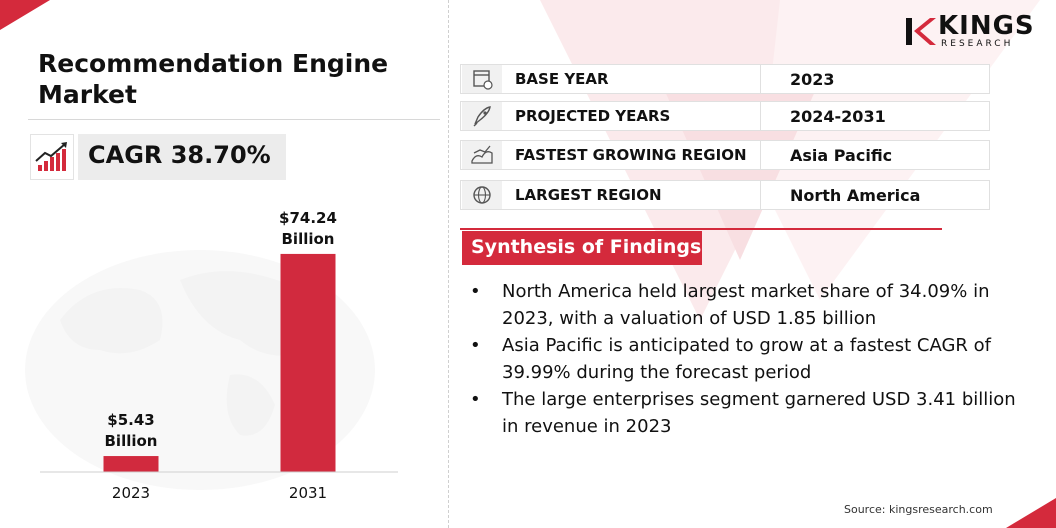 The image size is (1056, 528). What do you see at coordinates (131, 464) in the screenshot?
I see `bar-2023` at bounding box center [131, 464].